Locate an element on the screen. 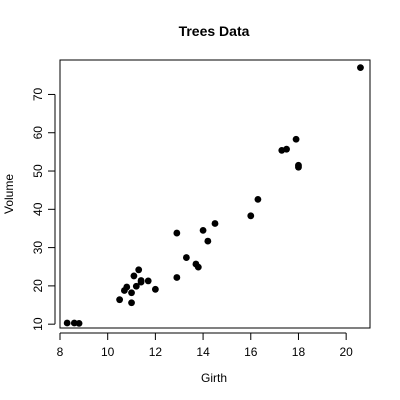 This screenshot has width=400, height=400. x-tick-label: 10 is located at coordinates (108, 352).